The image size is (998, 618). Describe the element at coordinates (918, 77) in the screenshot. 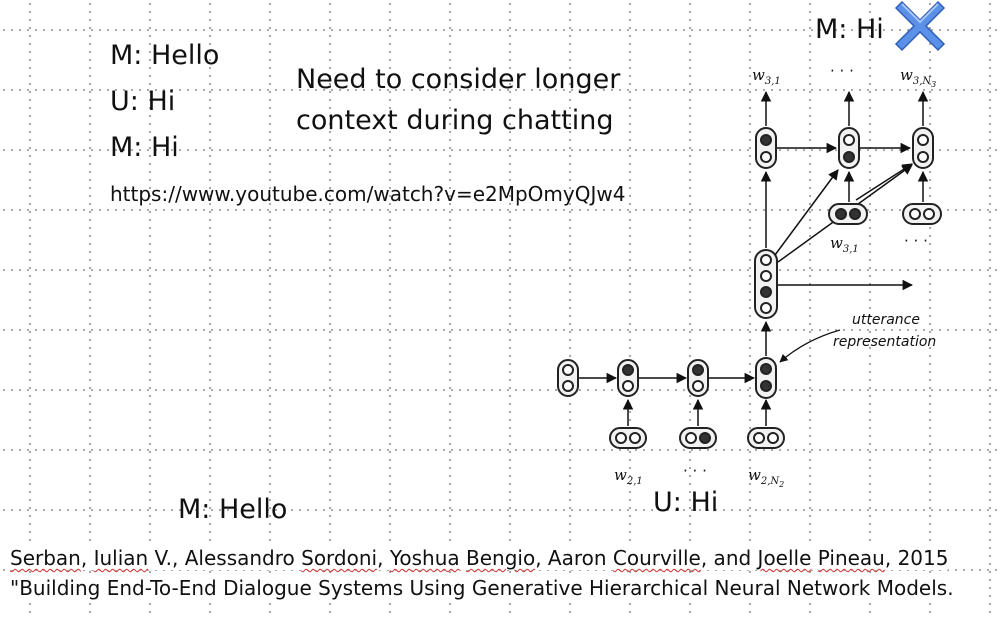

I see `output-word-3-n: w3,N3` at that location.